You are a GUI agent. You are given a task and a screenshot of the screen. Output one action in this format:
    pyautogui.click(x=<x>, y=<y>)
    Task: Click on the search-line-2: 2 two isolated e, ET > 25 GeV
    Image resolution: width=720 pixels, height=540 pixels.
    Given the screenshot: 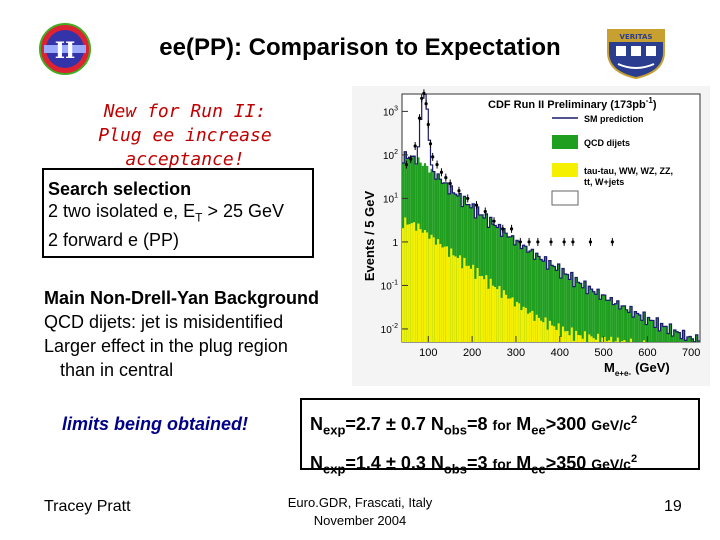 What is the action you would take?
    pyautogui.click(x=178, y=214)
    